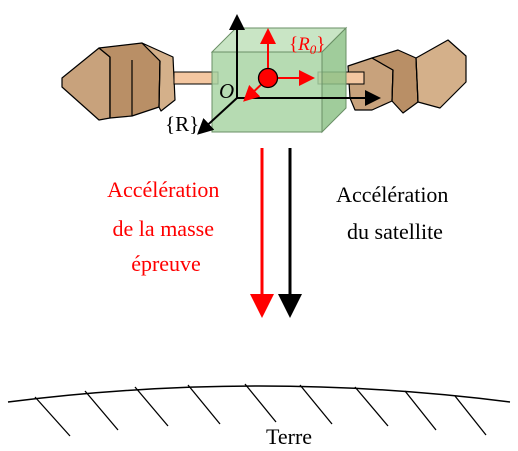 The height and width of the screenshot is (451, 518). I want to click on satellite-cube, so click(279, 80).